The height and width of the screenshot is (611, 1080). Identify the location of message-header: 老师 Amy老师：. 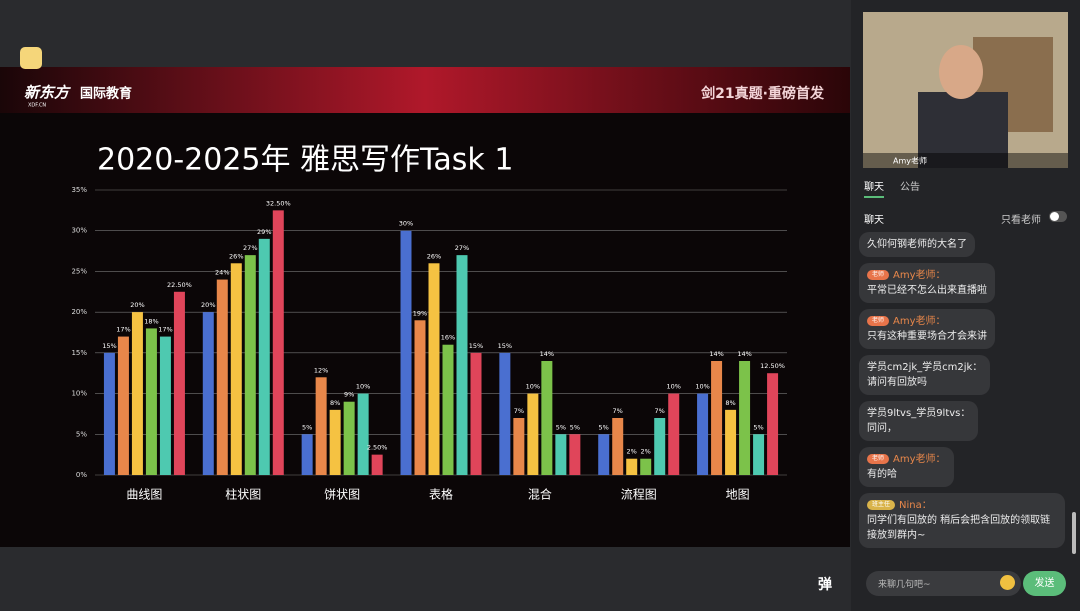
(906, 459).